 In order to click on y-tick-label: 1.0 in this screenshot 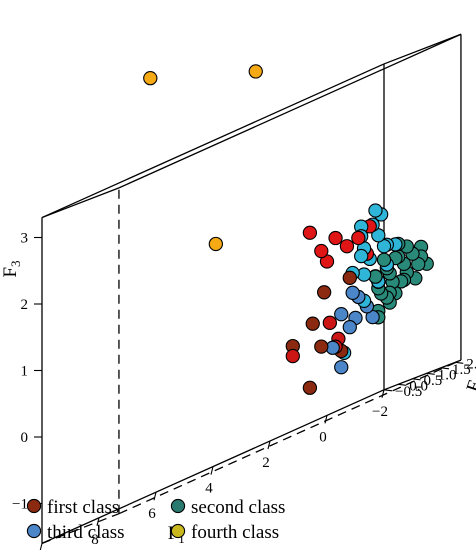, I will do `click(447, 375)`.